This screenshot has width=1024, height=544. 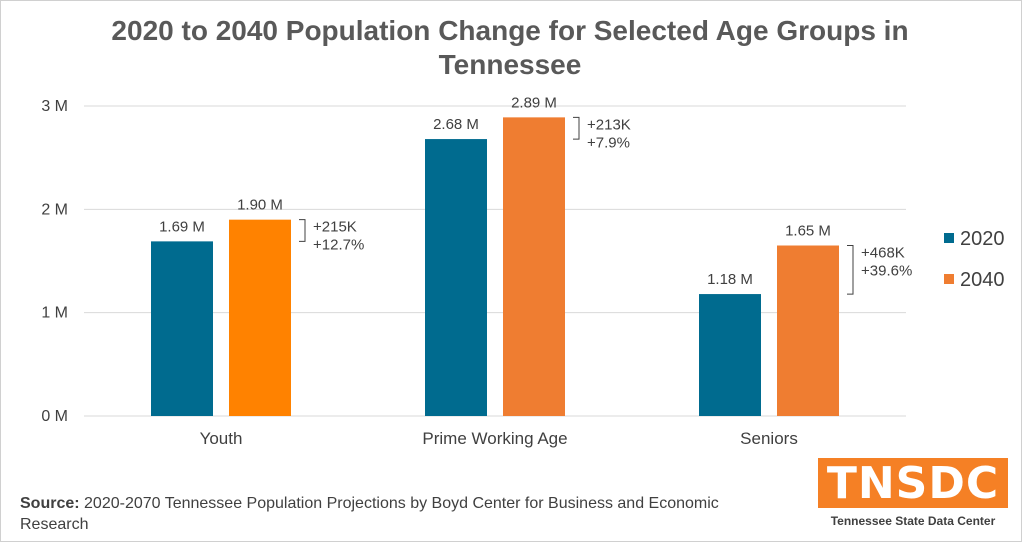 What do you see at coordinates (608, 142) in the screenshot?
I see `change-pct-label: +7.9%` at bounding box center [608, 142].